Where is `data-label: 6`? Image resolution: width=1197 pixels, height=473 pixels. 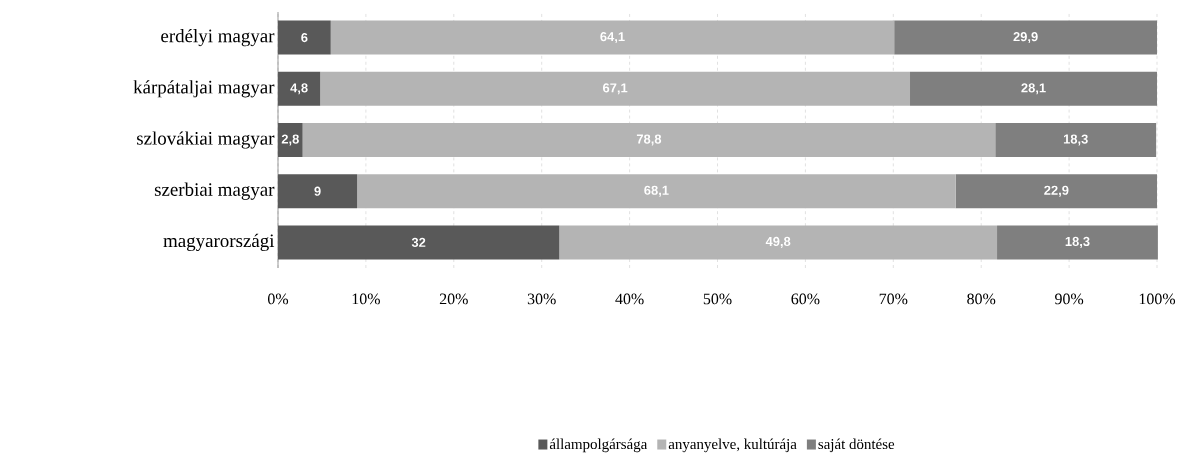 data-label: 6 is located at coordinates (304, 38).